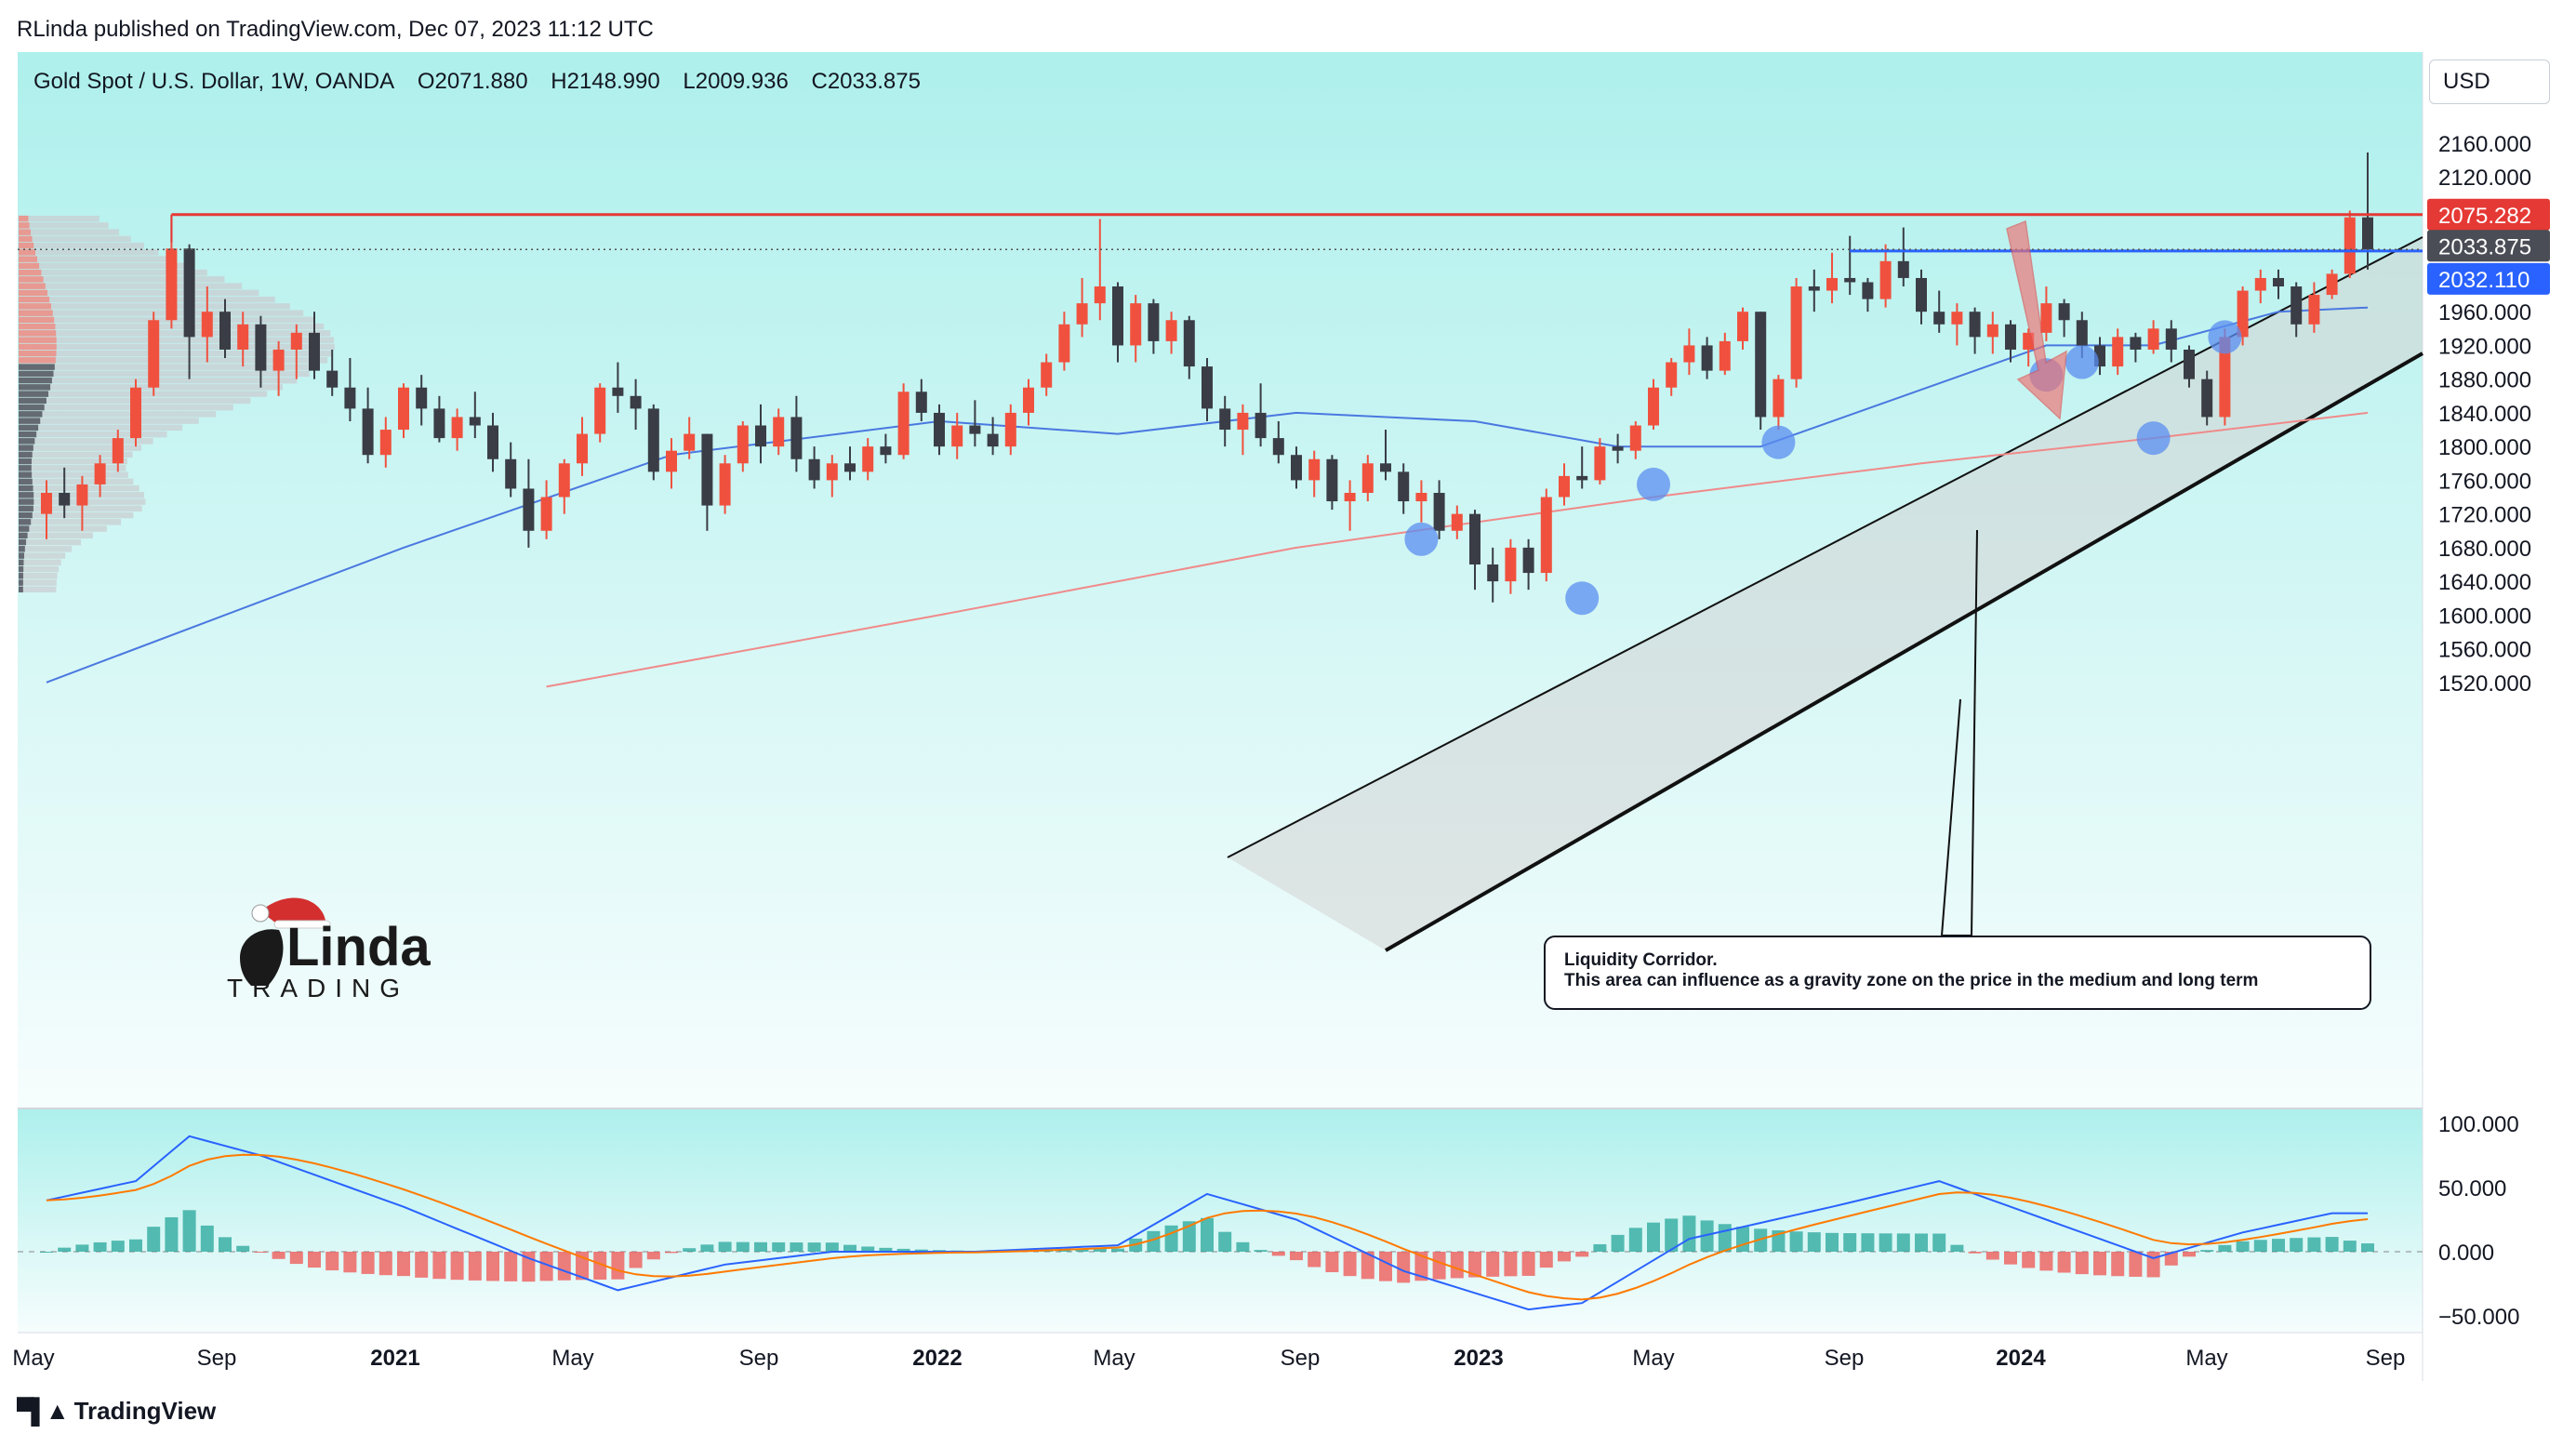  I want to click on oscillator-tick-label: −50.000, so click(2478, 1317).